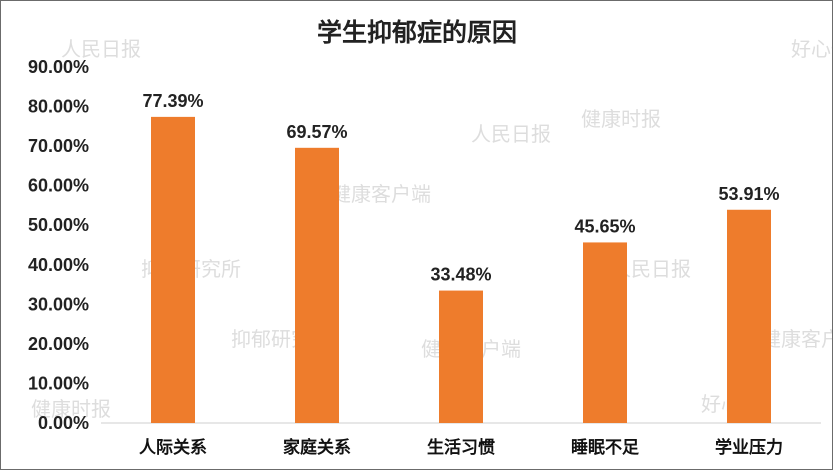  What do you see at coordinates (58, 265) in the screenshot?
I see `y-tick-label: 40.00%` at bounding box center [58, 265].